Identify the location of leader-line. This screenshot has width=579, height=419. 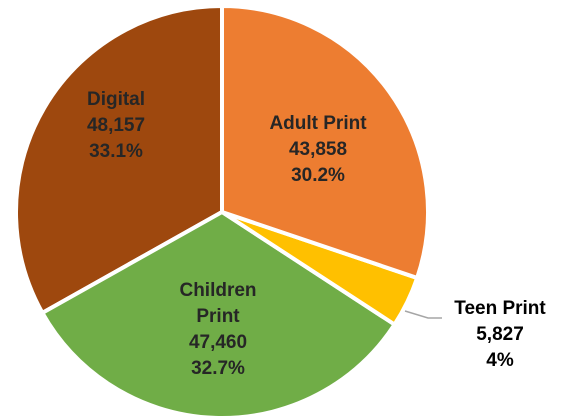
(423, 314).